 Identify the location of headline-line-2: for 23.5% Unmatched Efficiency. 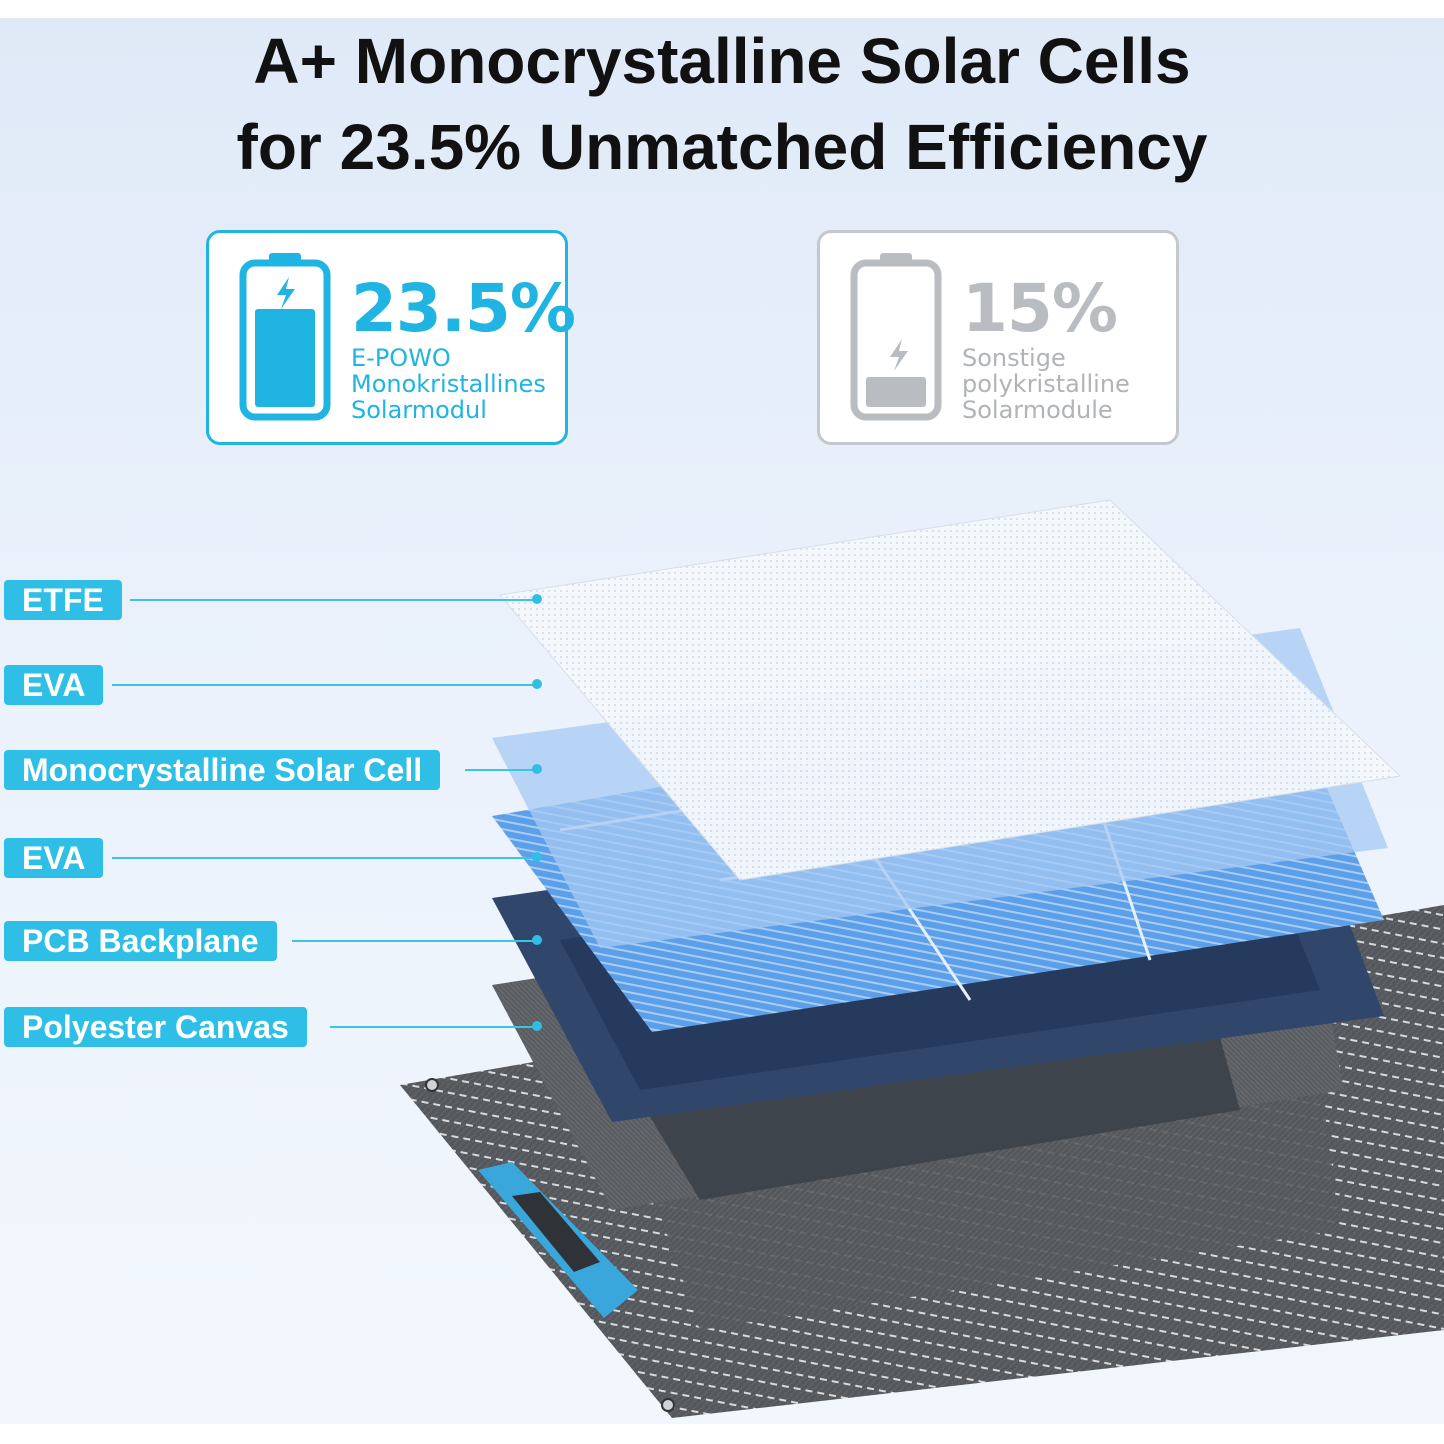
(722, 147).